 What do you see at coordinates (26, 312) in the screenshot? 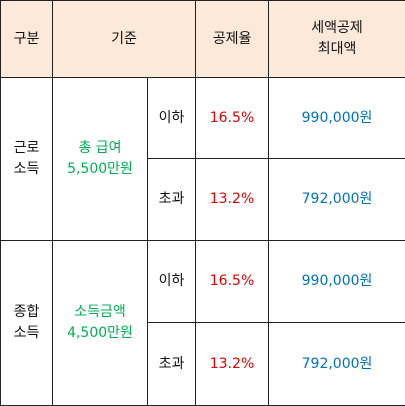
I see `cell-text: 종합` at bounding box center [26, 312].